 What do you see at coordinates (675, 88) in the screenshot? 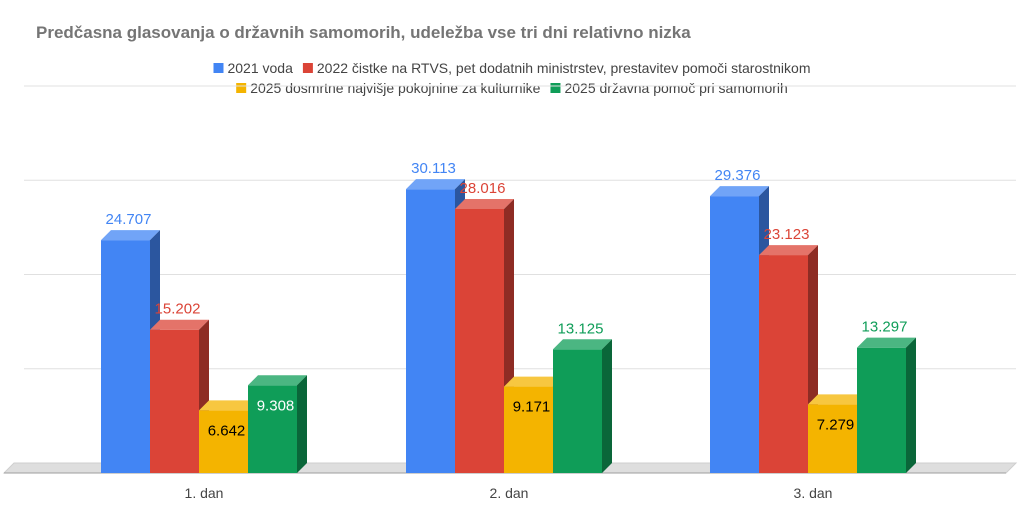
I see `legend-label: 2025 državna pomoč pri samomorih` at bounding box center [675, 88].